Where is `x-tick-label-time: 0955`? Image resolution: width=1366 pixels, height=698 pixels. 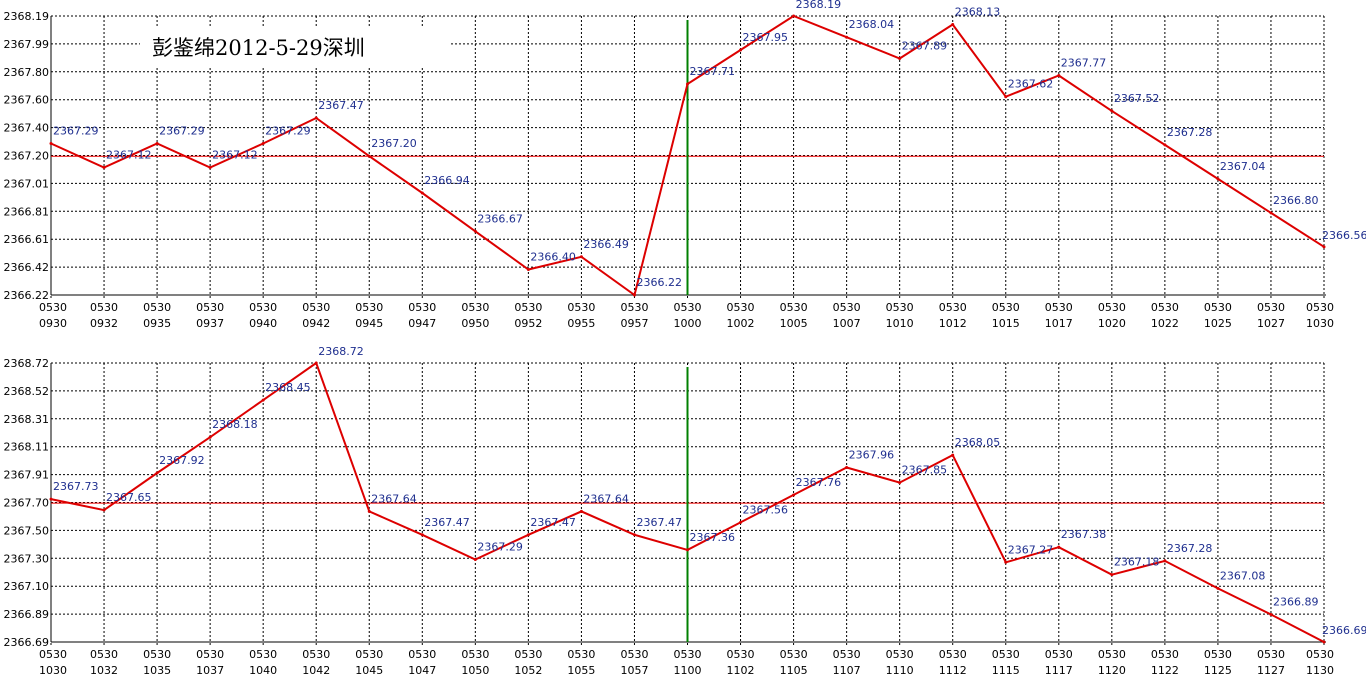
x-tick-label-time: 0955 is located at coordinates (581, 323).